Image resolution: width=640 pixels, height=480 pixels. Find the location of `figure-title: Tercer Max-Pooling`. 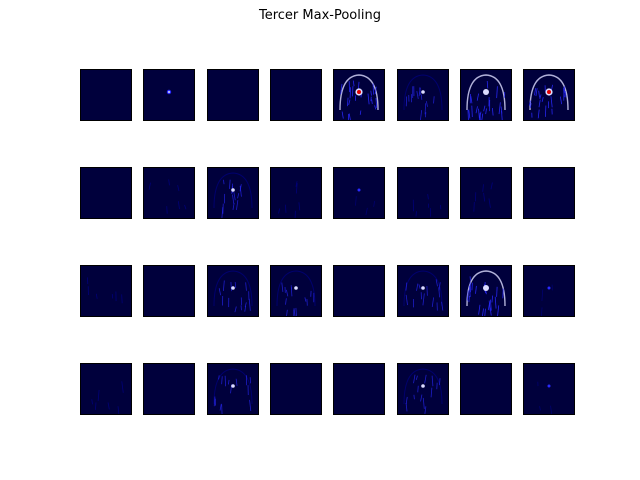

figure-title: Tercer Max-Pooling is located at coordinates (320, 15).